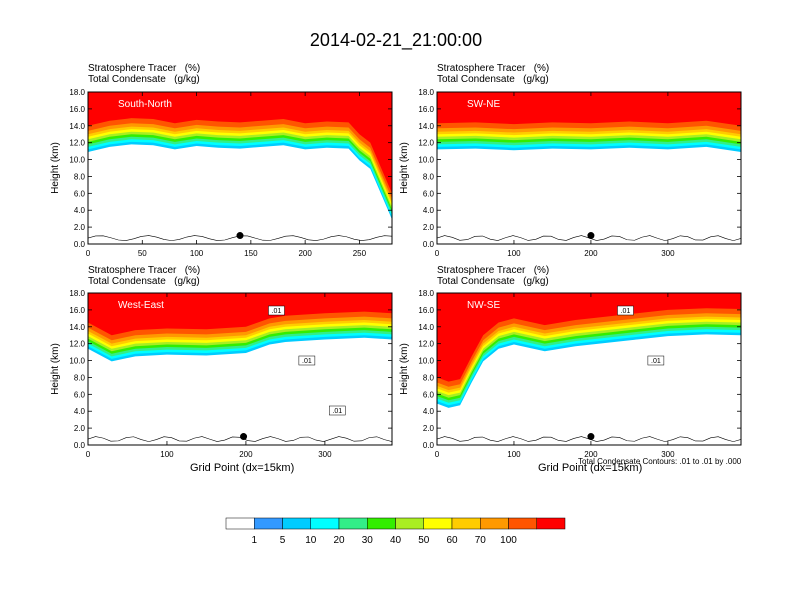  I want to click on panel-3-field-label-tracer: Stratosphere Tracer (%), so click(144, 270).